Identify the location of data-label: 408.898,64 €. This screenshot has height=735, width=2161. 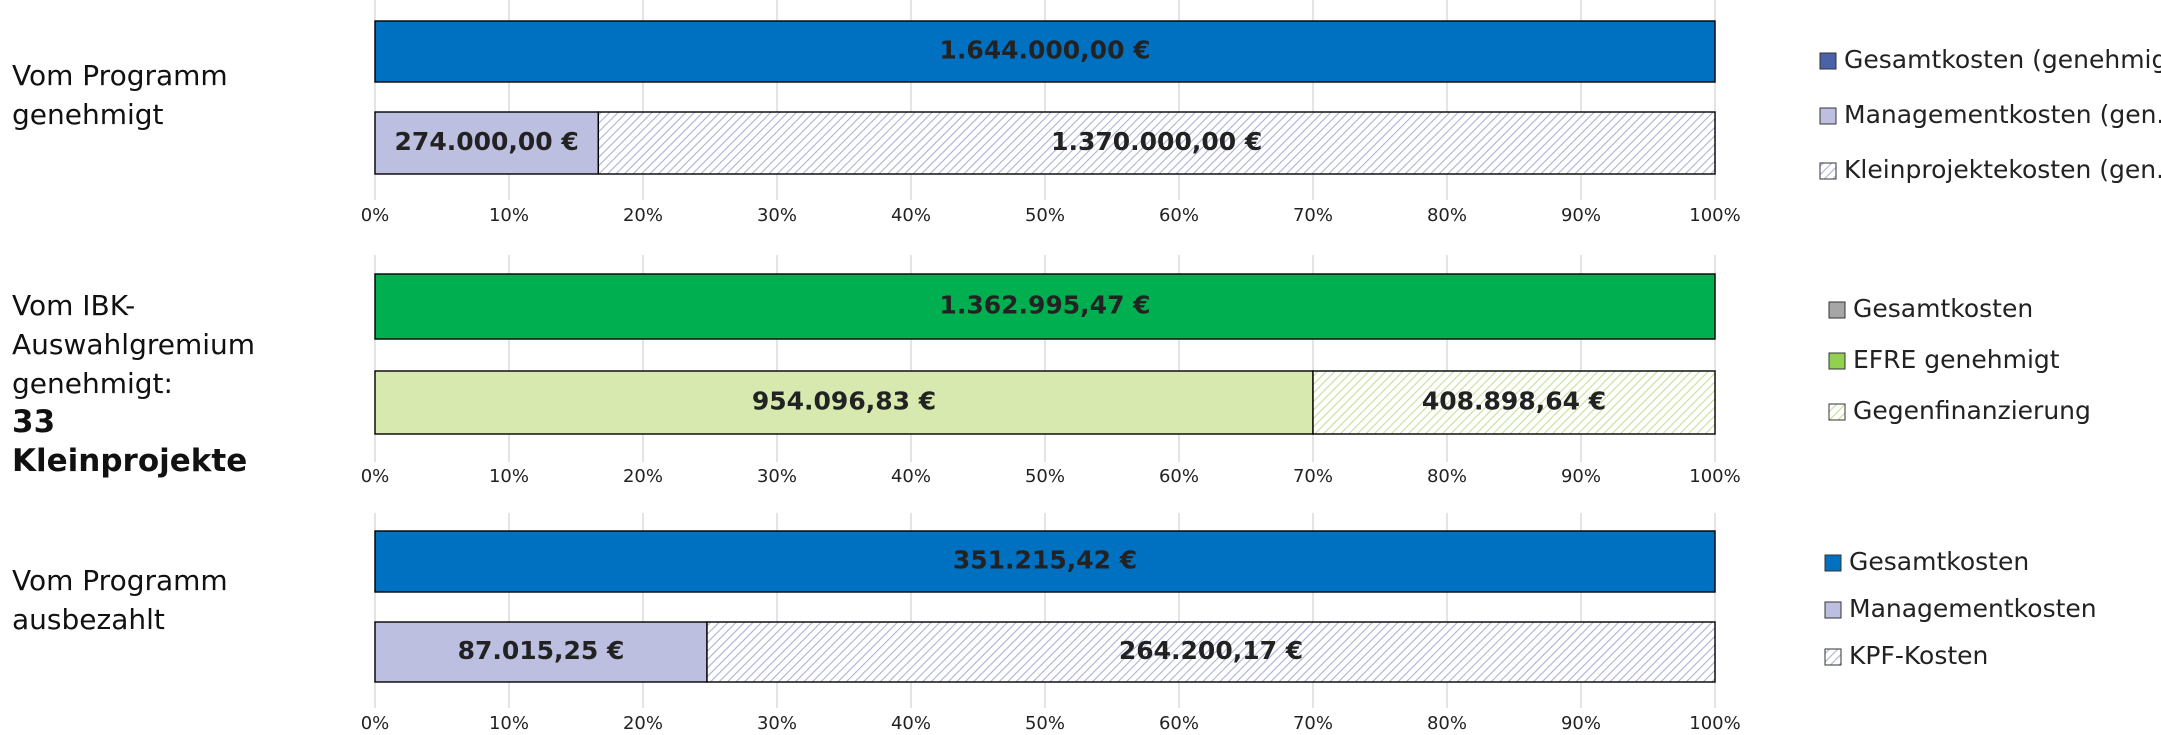
(1514, 401).